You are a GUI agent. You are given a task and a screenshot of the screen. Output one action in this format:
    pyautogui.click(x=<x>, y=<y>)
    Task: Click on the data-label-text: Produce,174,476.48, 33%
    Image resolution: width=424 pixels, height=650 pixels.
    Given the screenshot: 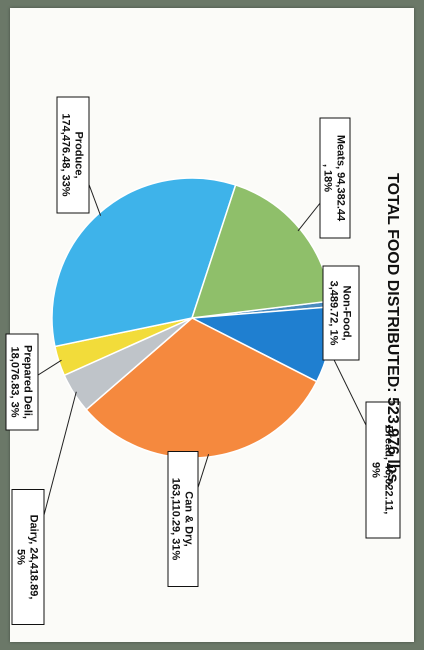 What is the action you would take?
    pyautogui.click(x=72, y=154)
    